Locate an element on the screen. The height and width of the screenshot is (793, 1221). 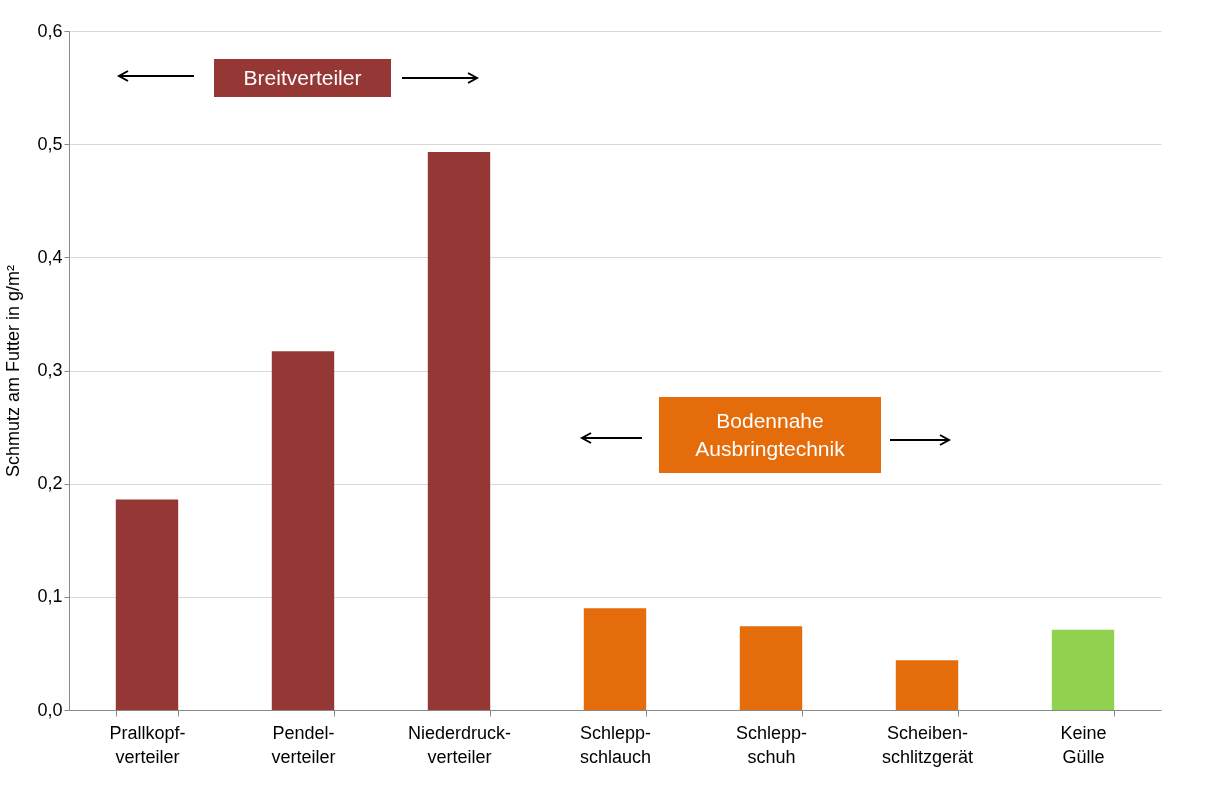
y-tick-label: 0,0 is located at coordinates (50, 709).